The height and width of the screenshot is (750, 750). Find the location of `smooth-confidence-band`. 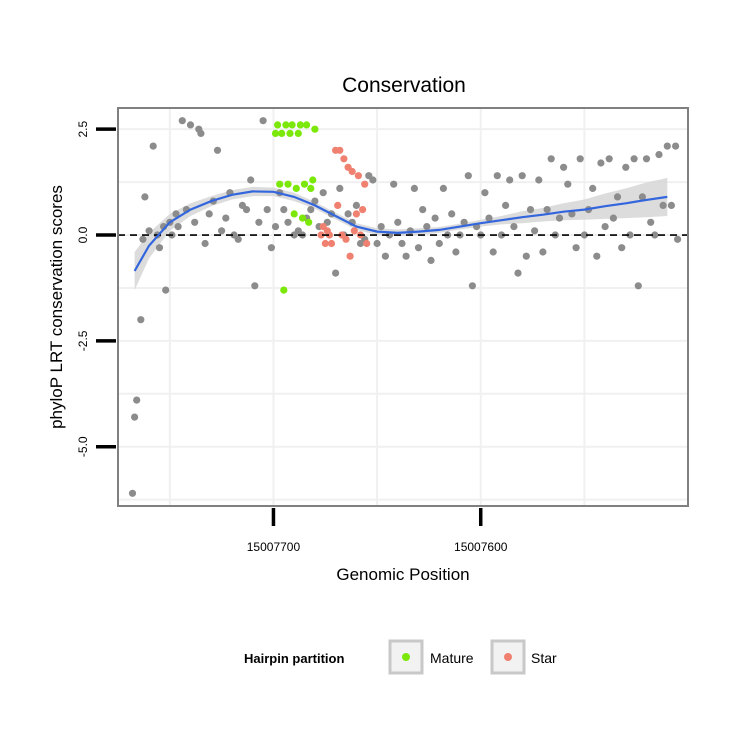

smooth-confidence-band is located at coordinates (401, 234).